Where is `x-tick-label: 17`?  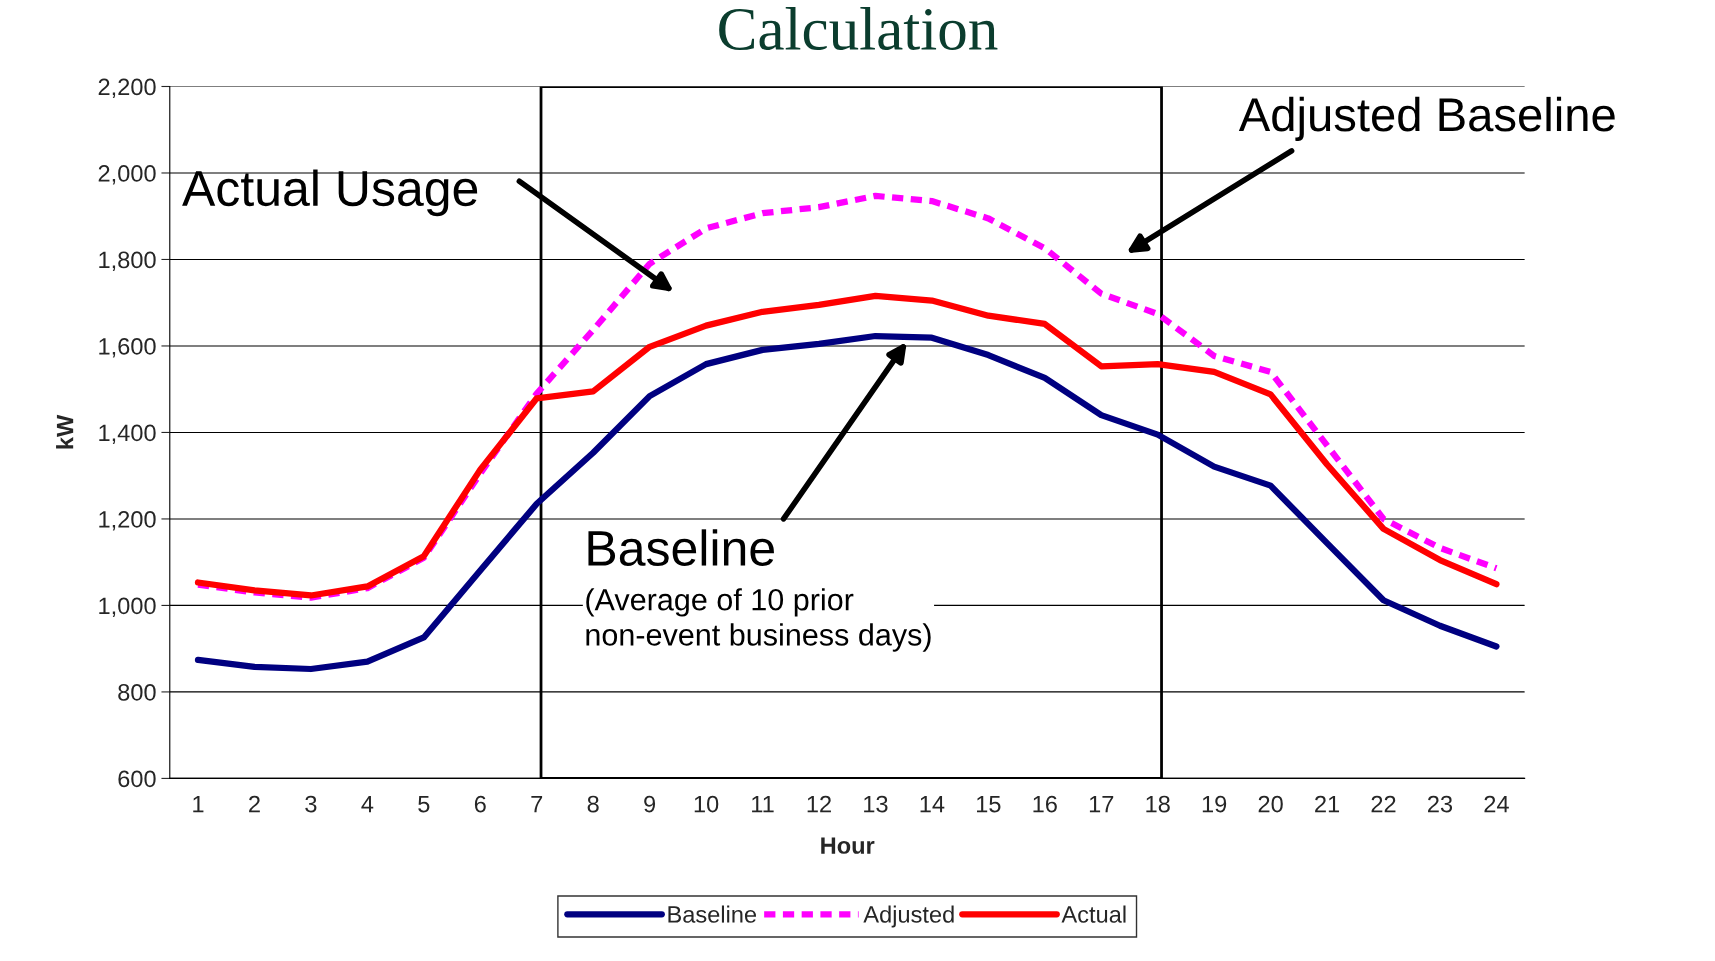
x-tick-label: 17 is located at coordinates (1101, 804).